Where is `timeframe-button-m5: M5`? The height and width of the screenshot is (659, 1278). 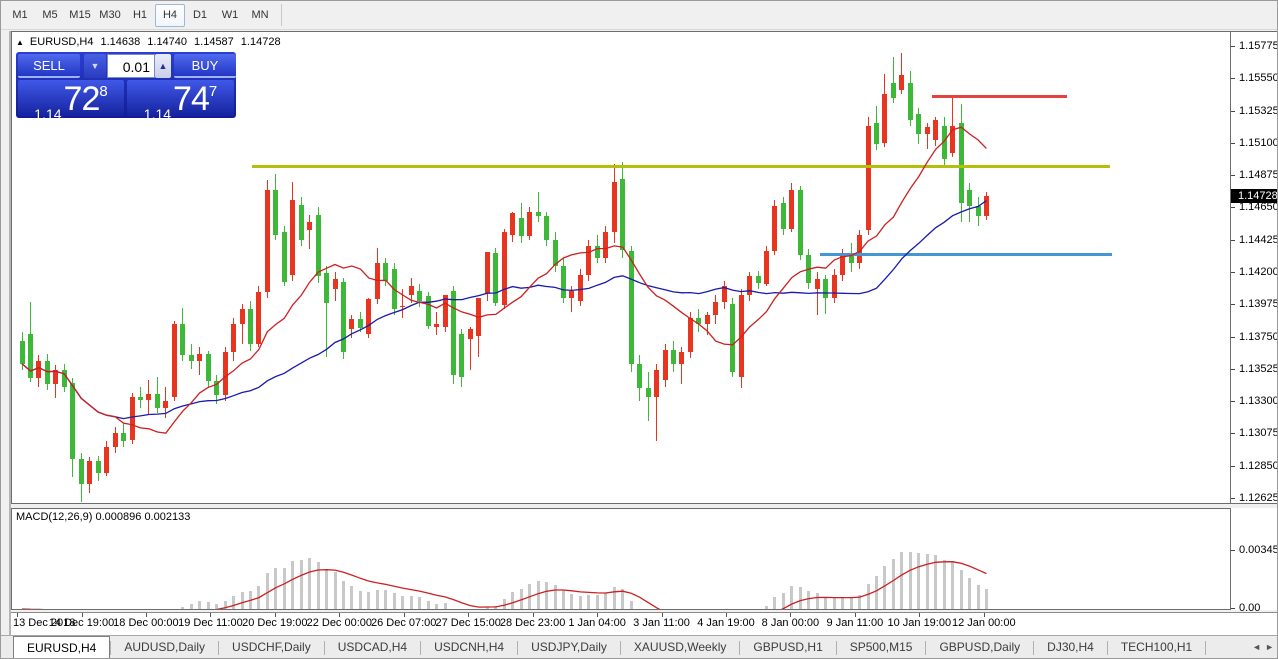 timeframe-button-m5: M5 is located at coordinates (50, 15).